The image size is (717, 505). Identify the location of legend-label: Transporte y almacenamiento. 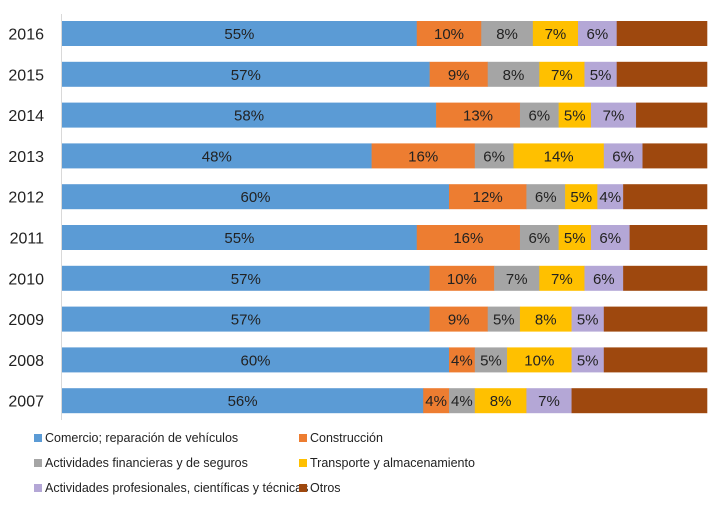
(392, 463).